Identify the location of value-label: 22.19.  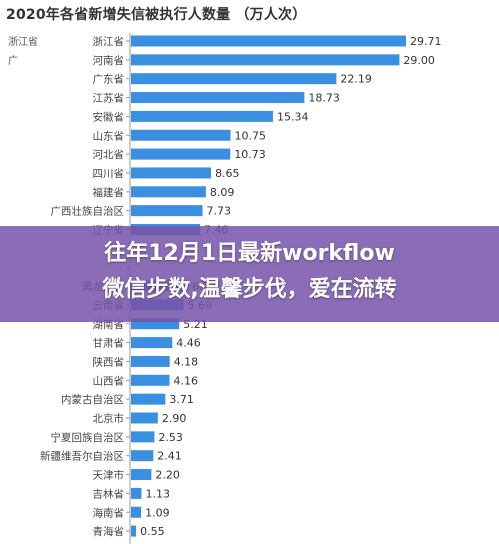
(356, 79).